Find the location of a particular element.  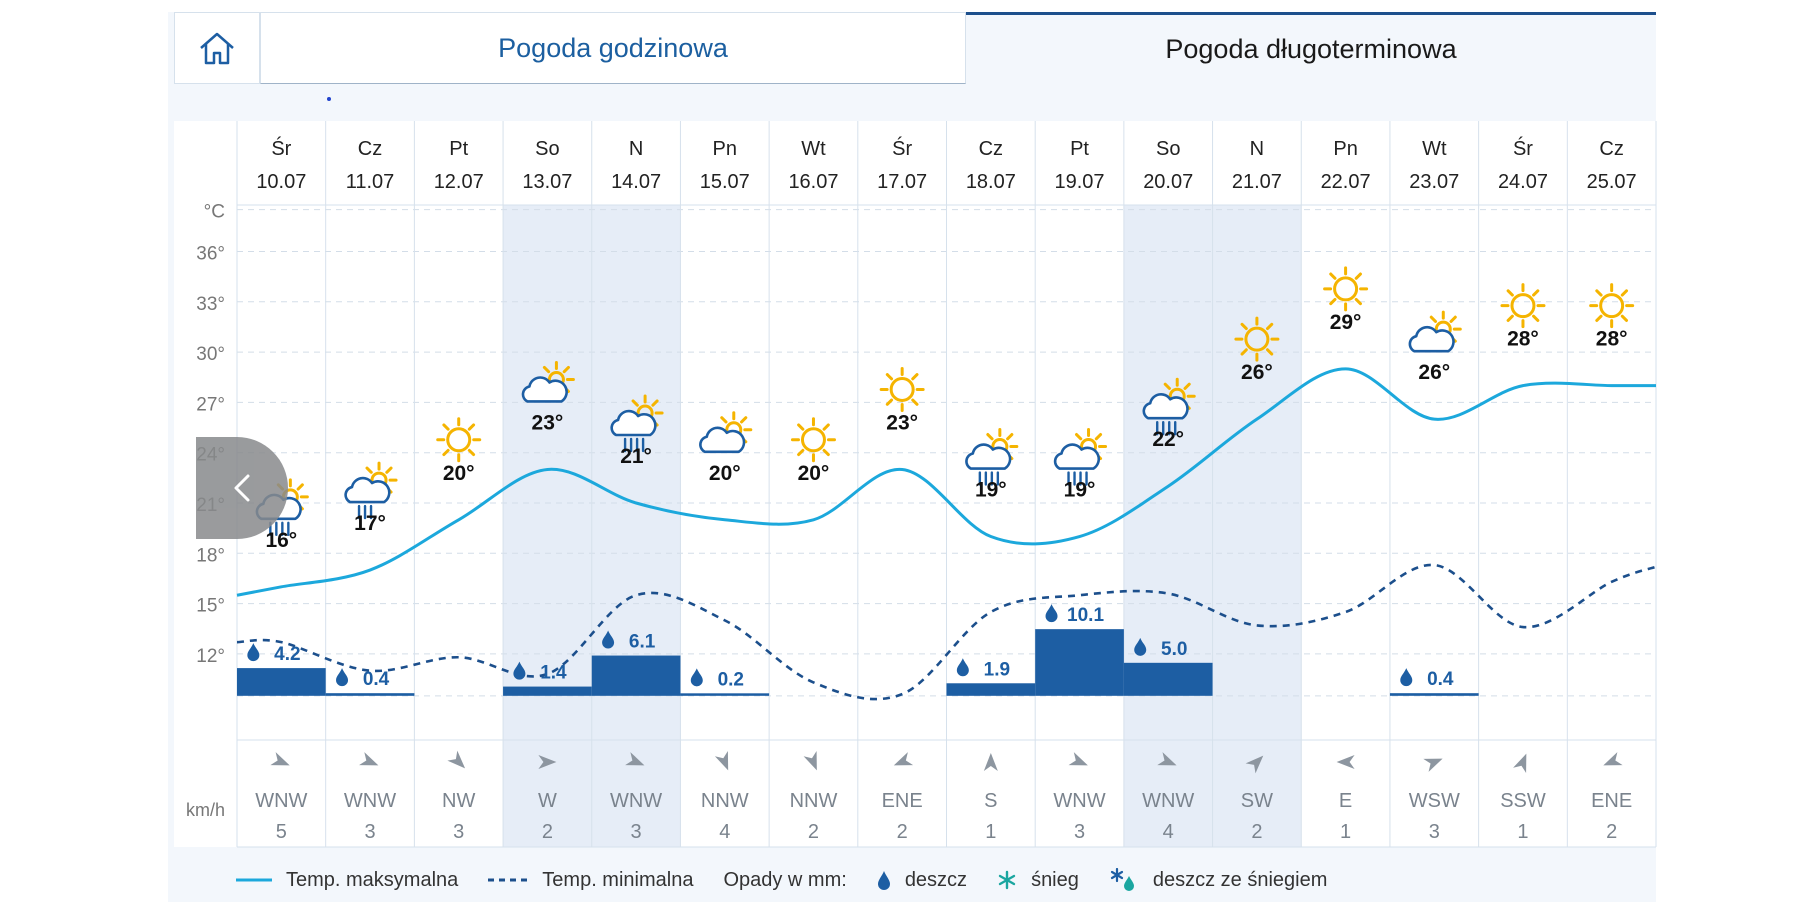

precip-label-group: 4.2 is located at coordinates (274, 654).